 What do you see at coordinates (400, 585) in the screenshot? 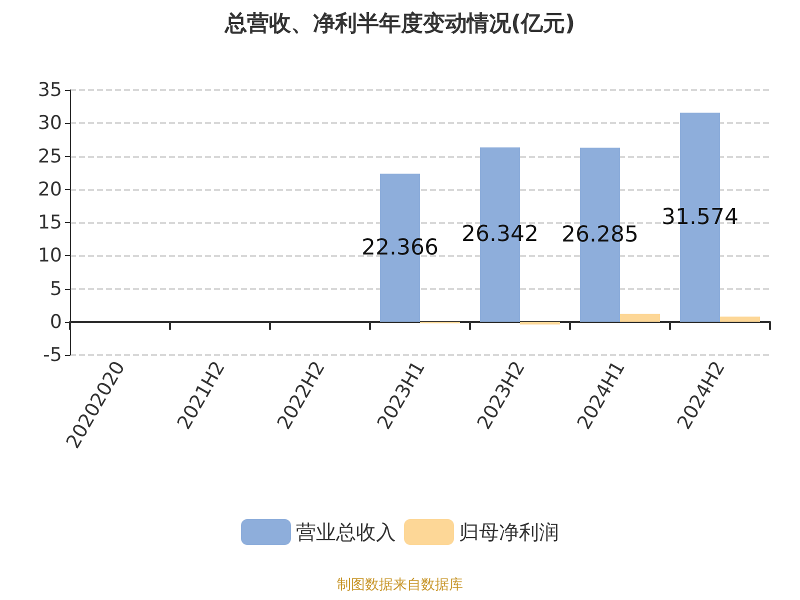
I see `text: 制图数据来自数据库` at bounding box center [400, 585].